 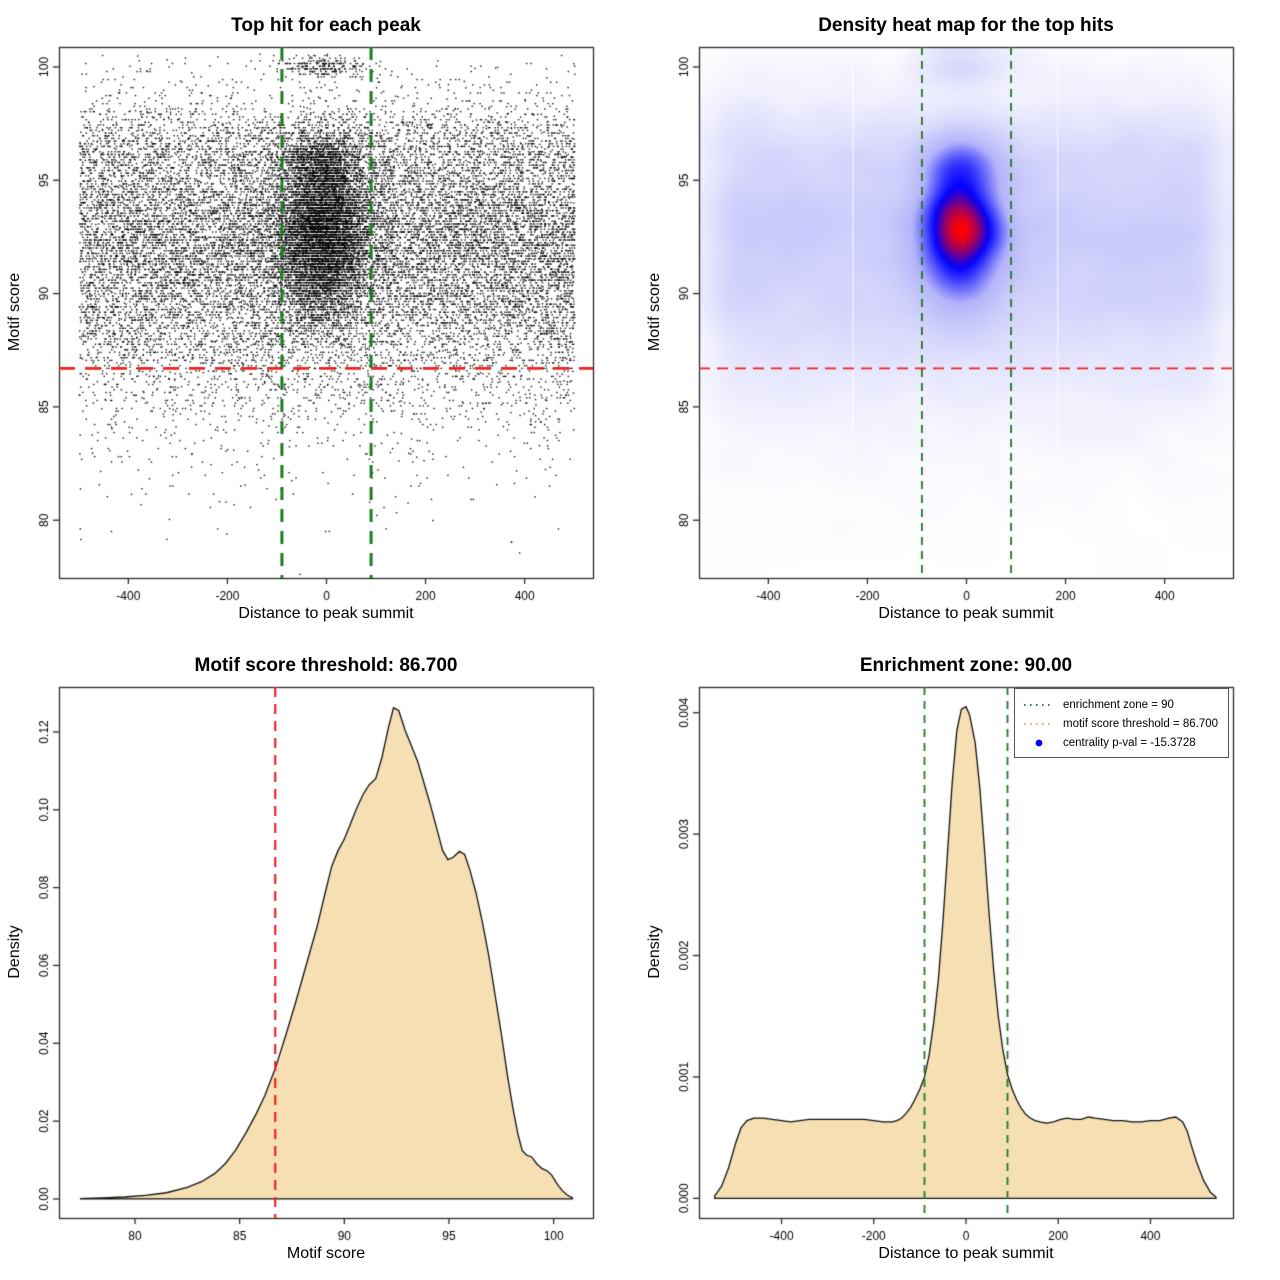 I want to click on legend-label: enrichment zone = 90, so click(x=1118, y=704).